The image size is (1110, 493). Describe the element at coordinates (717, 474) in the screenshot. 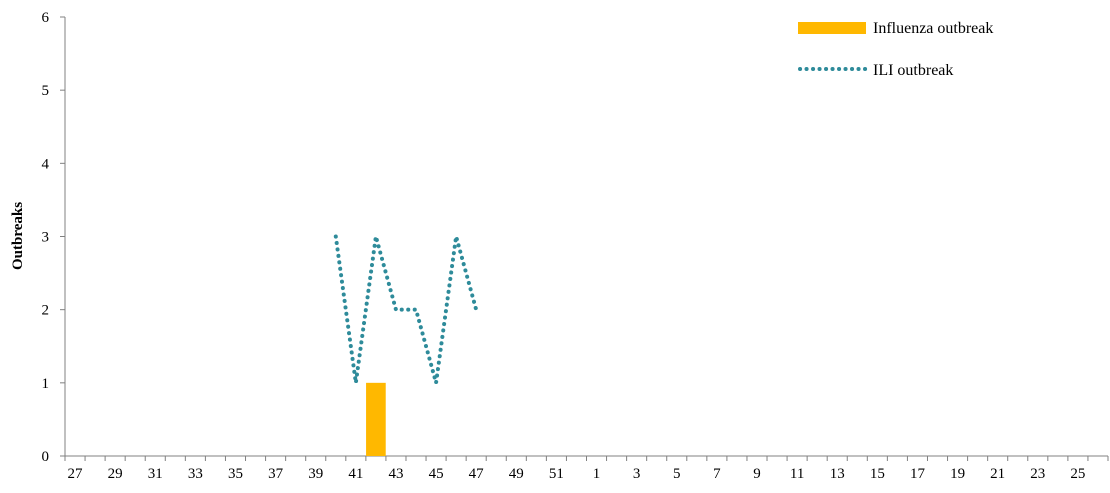

I see `x-tick-label: 7` at that location.